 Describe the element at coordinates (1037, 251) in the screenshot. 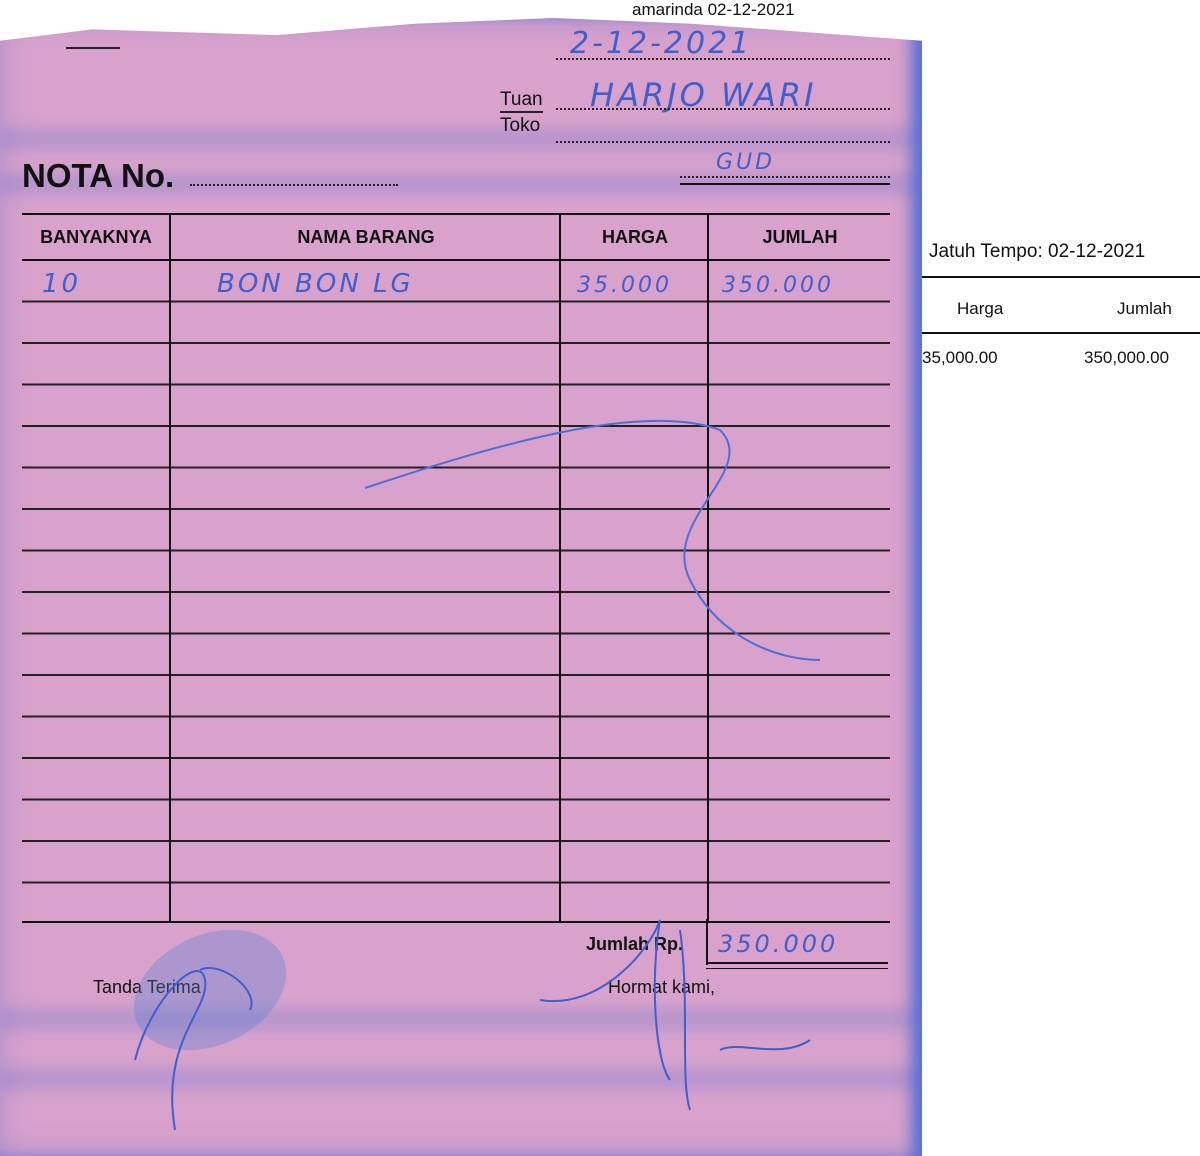

I see `due-date: Jatuh Tempo: 02-12-2021` at that location.